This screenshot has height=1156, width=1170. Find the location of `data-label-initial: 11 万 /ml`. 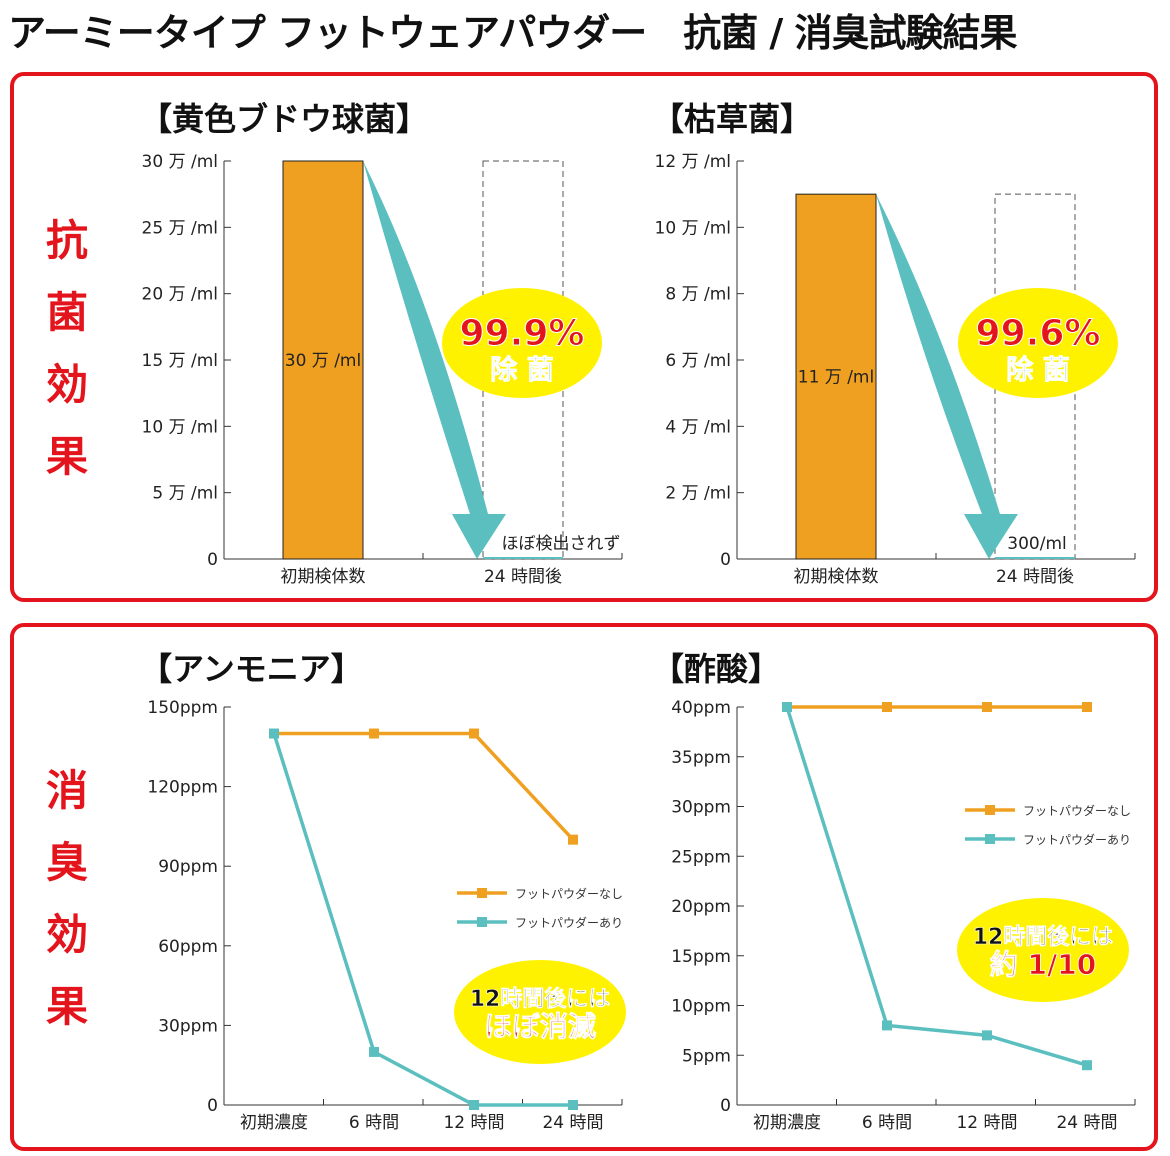

data-label-initial: 11 万 /ml is located at coordinates (836, 378).